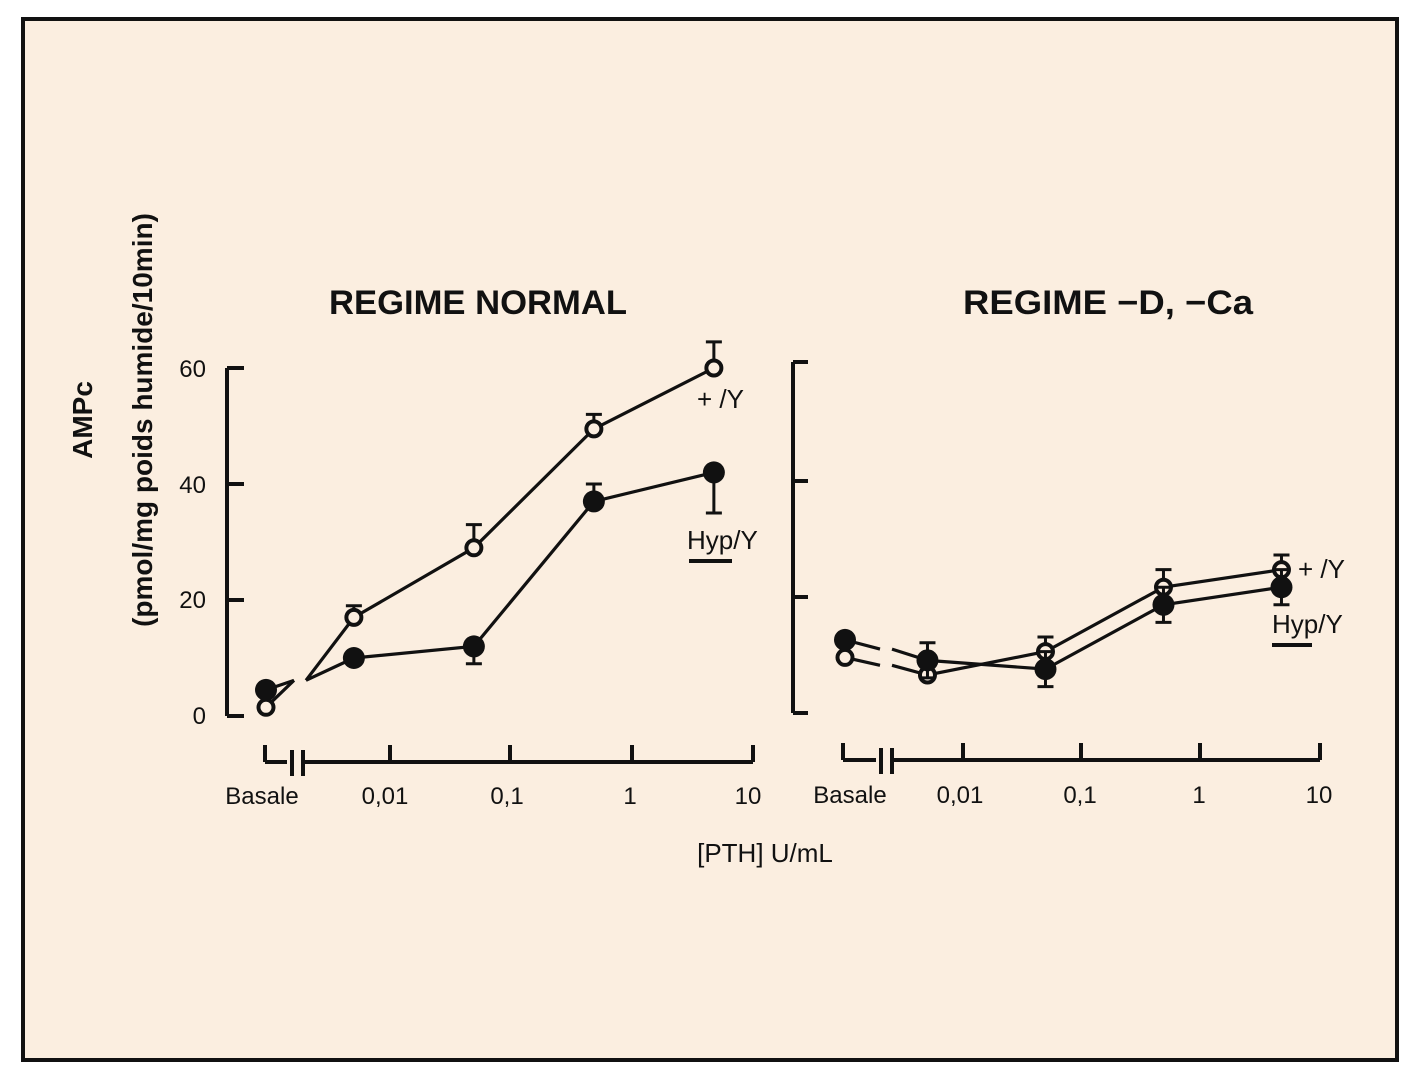 Image resolution: width=1420 pixels, height=1080 pixels. What do you see at coordinates (1063, 621) in the screenshot?
I see `plot-area-right` at bounding box center [1063, 621].